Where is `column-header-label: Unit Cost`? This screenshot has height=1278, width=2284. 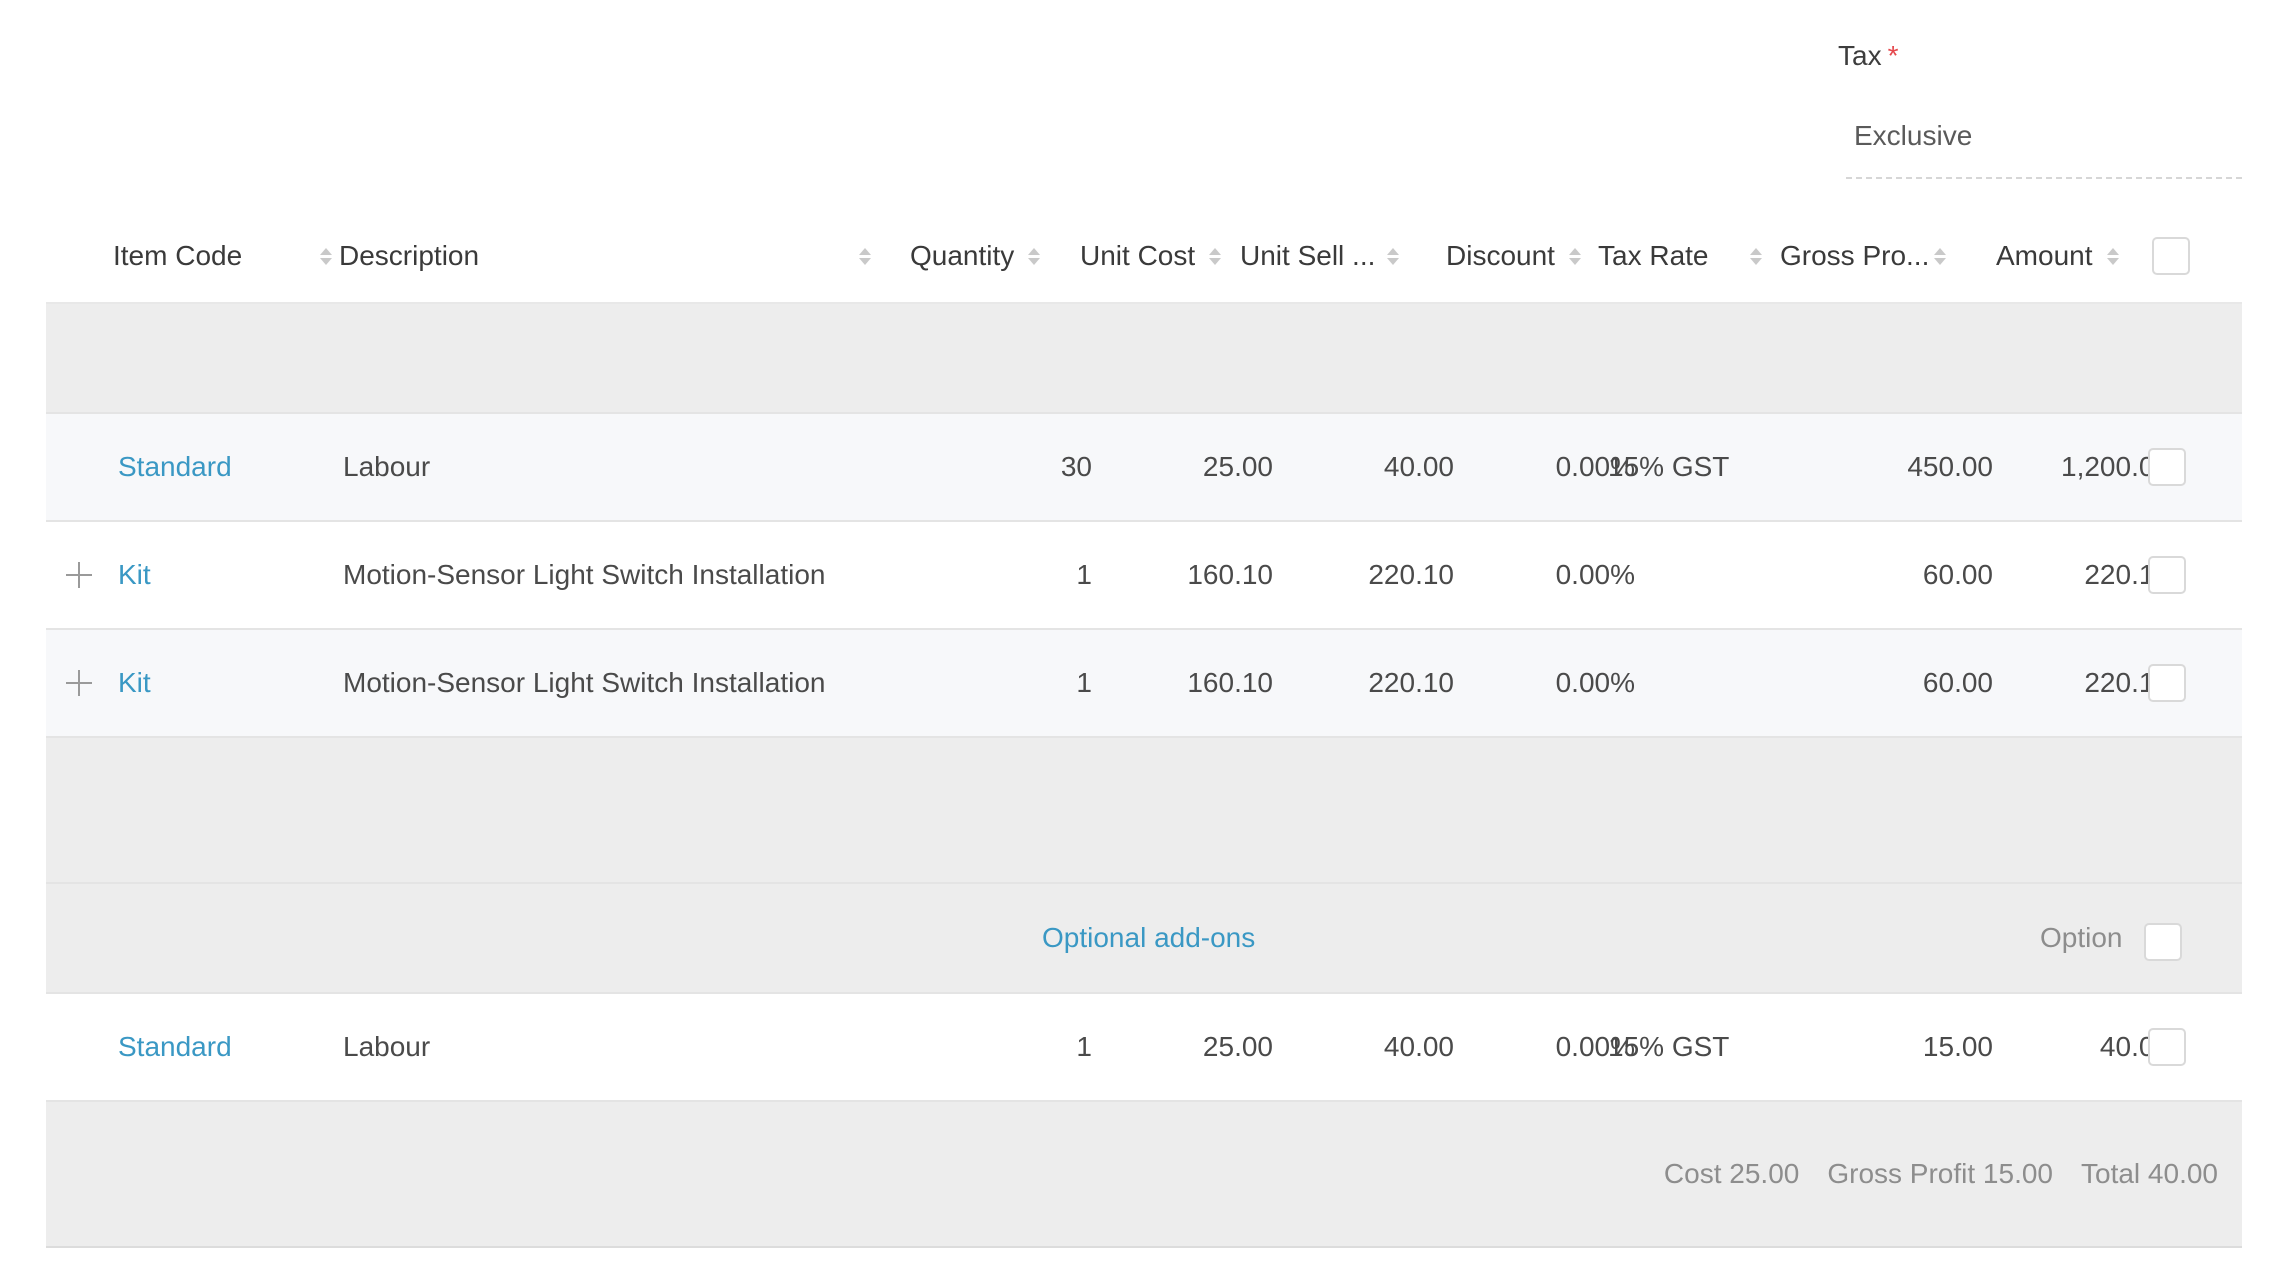
column-header-label: Unit Cost is located at coordinates (1138, 255).